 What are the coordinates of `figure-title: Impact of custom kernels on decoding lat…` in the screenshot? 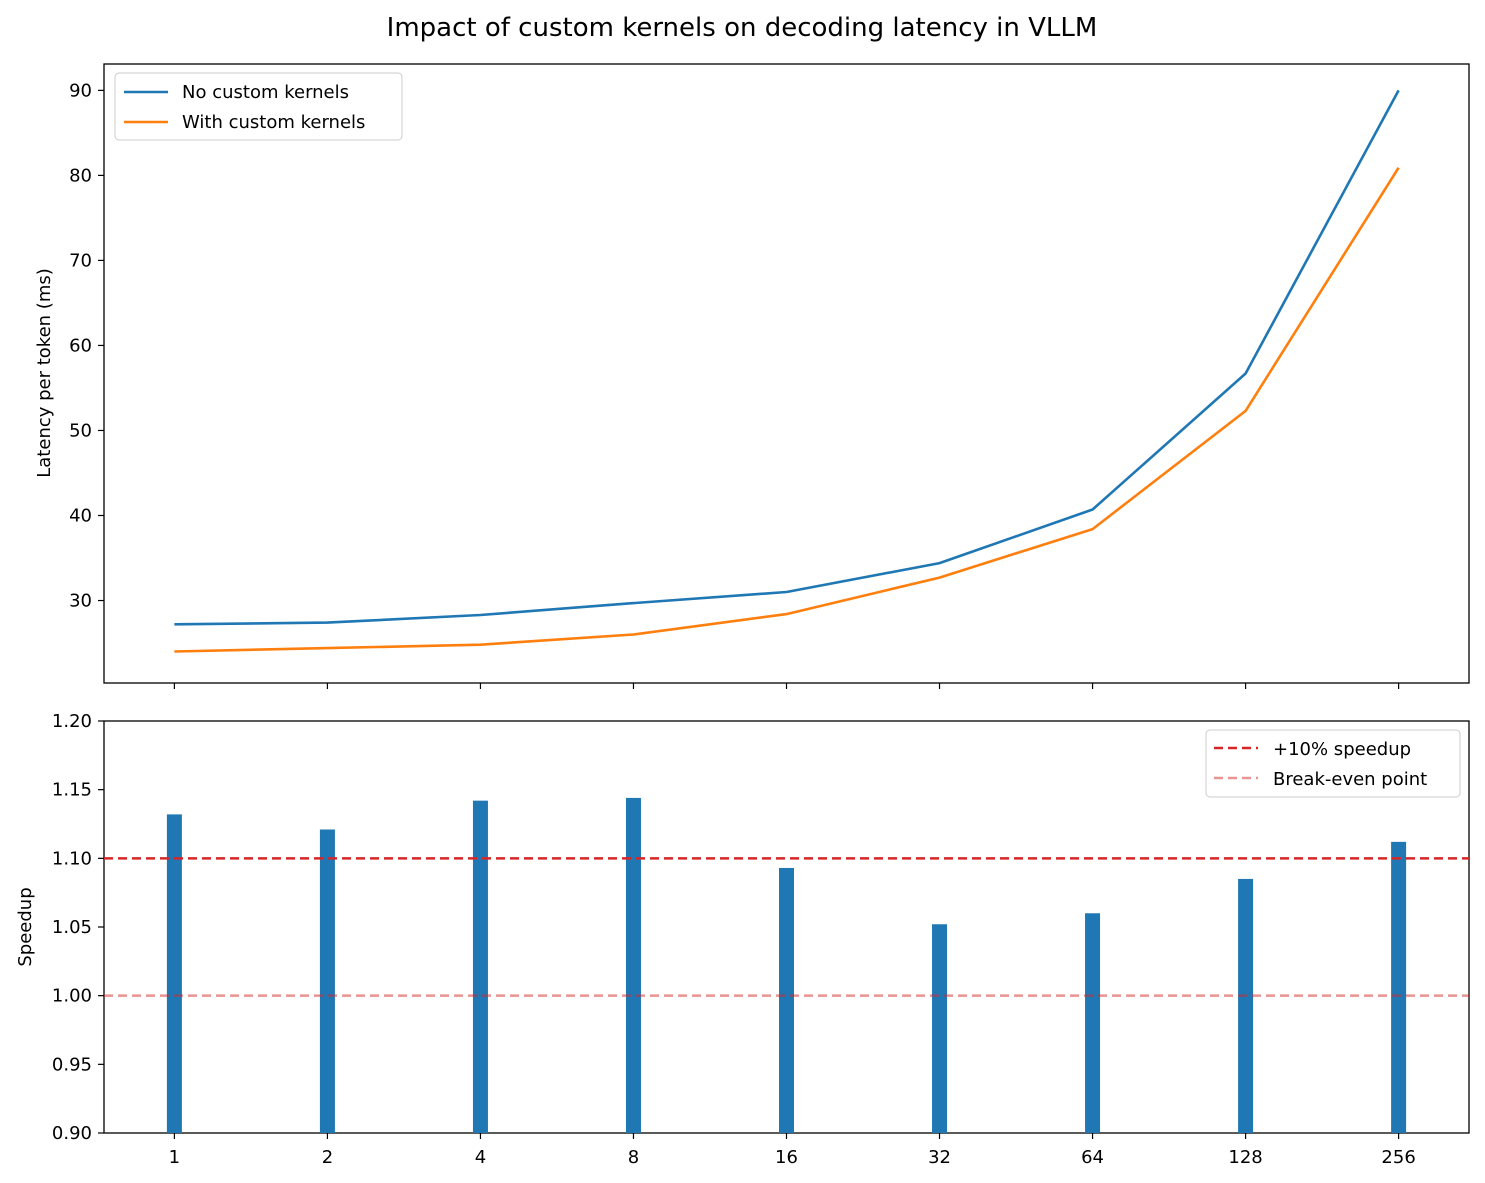 It's located at (742, 28).